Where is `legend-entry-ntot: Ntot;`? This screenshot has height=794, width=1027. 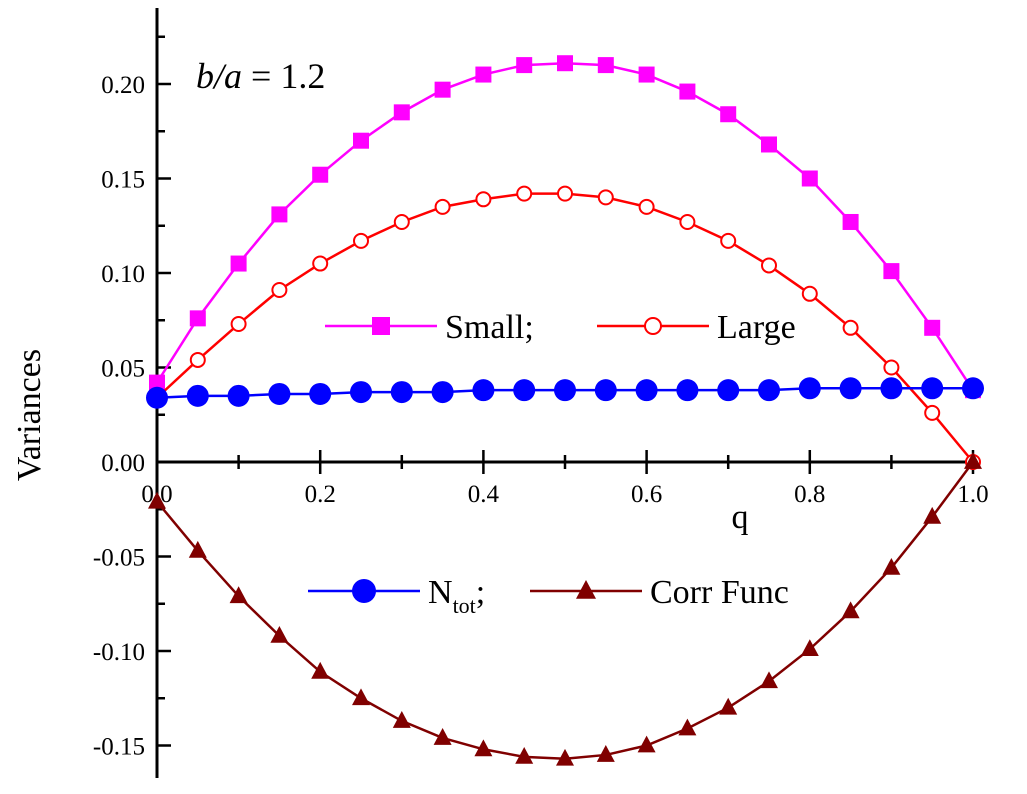
legend-entry-ntot: Ntot; is located at coordinates (396, 596).